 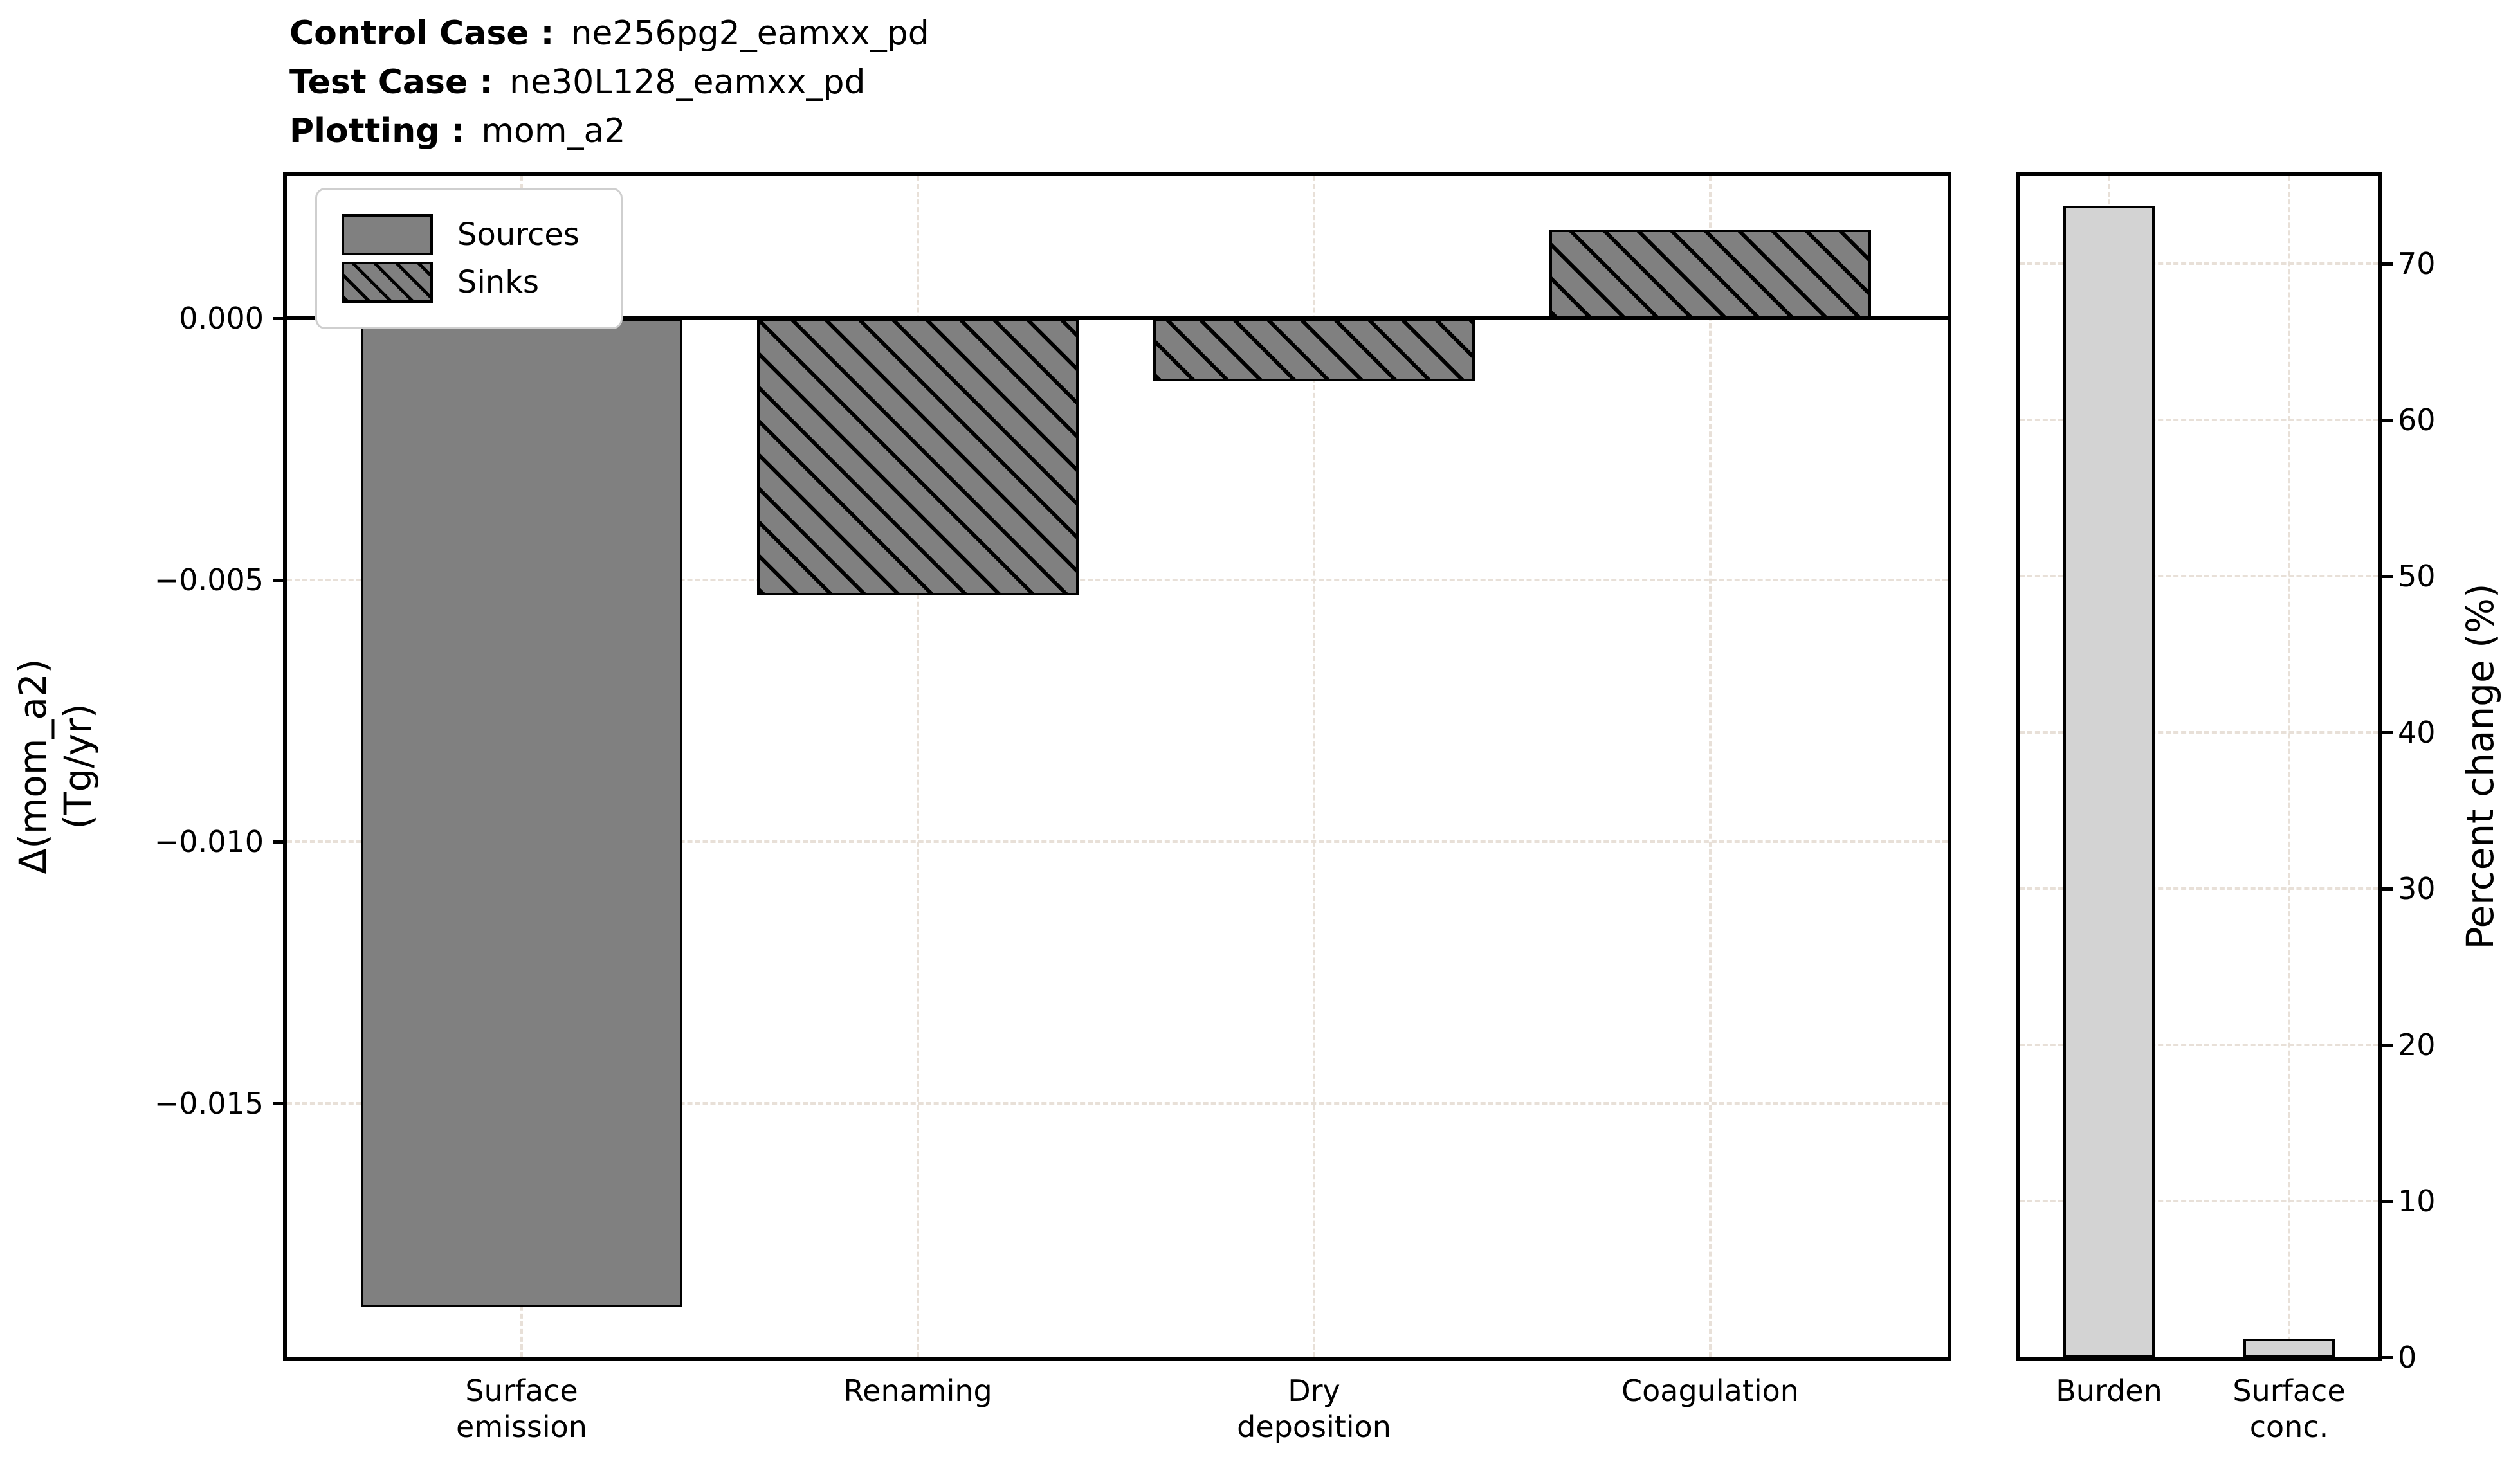 I want to click on gridline-vertical-dry-deposition, so click(x=1314, y=767).